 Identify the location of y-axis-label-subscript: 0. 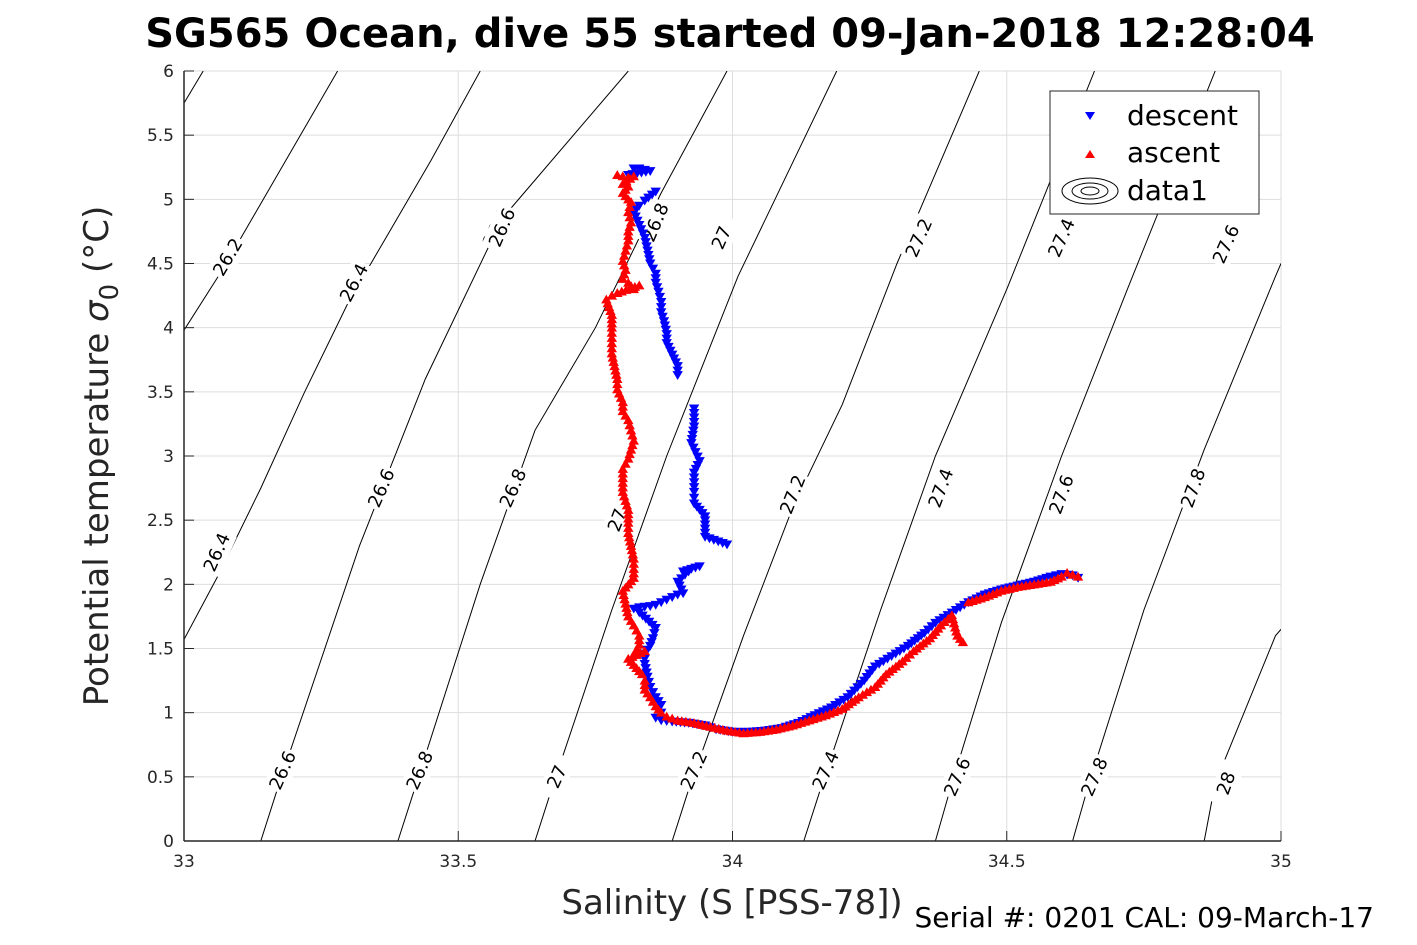
(110, 292).